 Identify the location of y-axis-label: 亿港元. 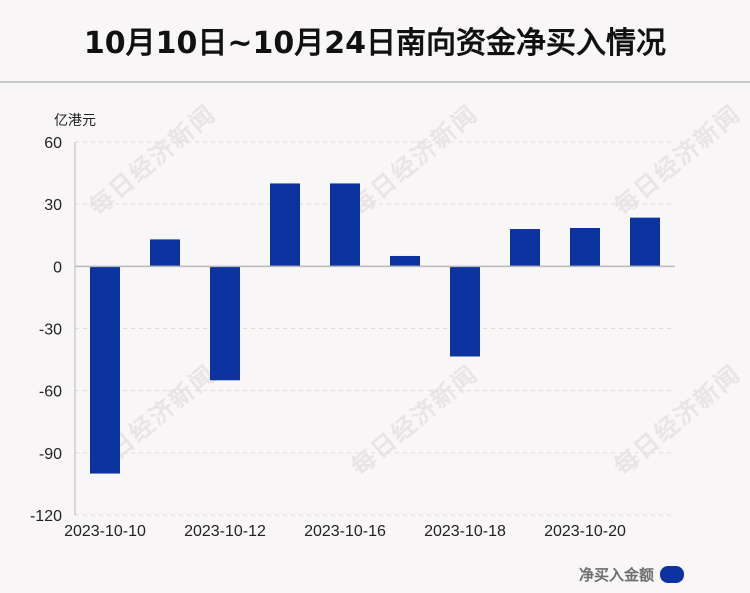
(75, 121).